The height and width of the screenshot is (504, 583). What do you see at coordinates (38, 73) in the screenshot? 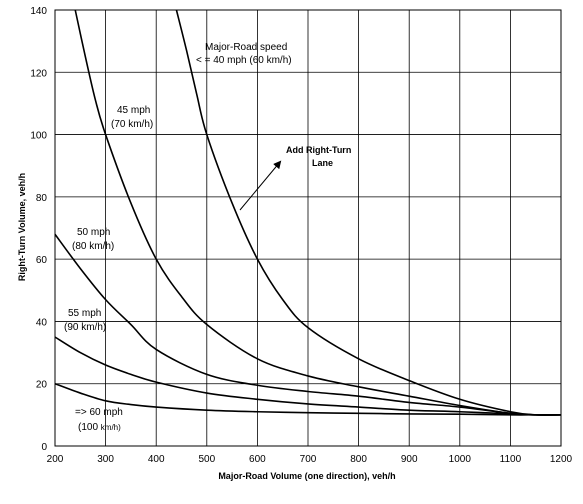
I see `y-tick-label: 120` at bounding box center [38, 73].